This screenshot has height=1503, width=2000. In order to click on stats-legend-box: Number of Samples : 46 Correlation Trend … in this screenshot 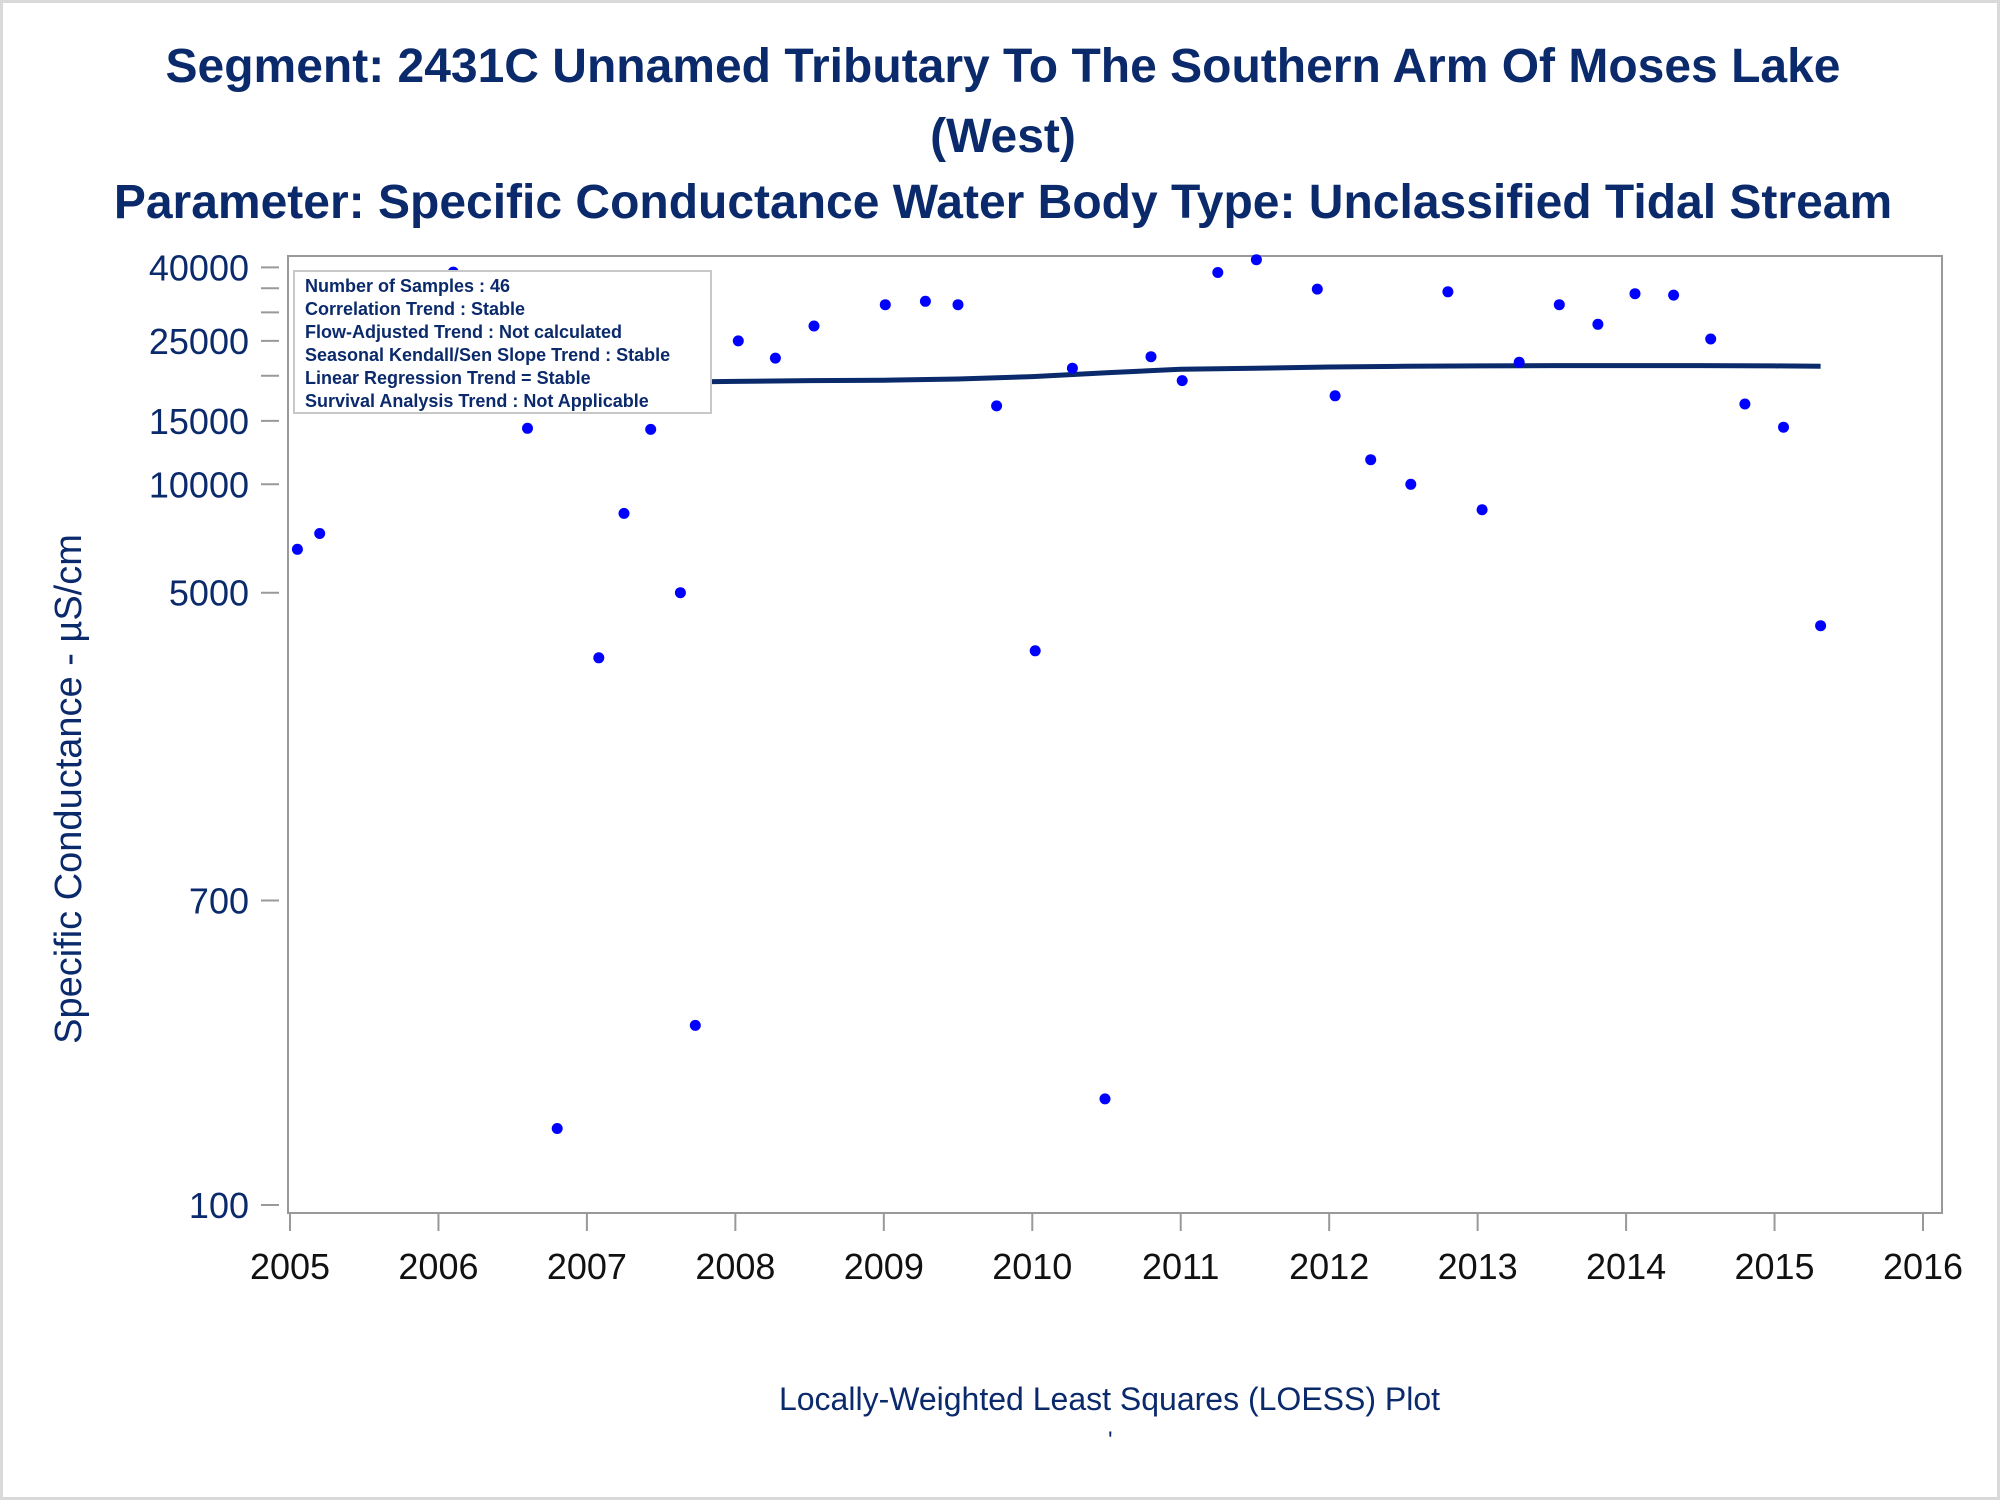, I will do `click(502, 342)`.